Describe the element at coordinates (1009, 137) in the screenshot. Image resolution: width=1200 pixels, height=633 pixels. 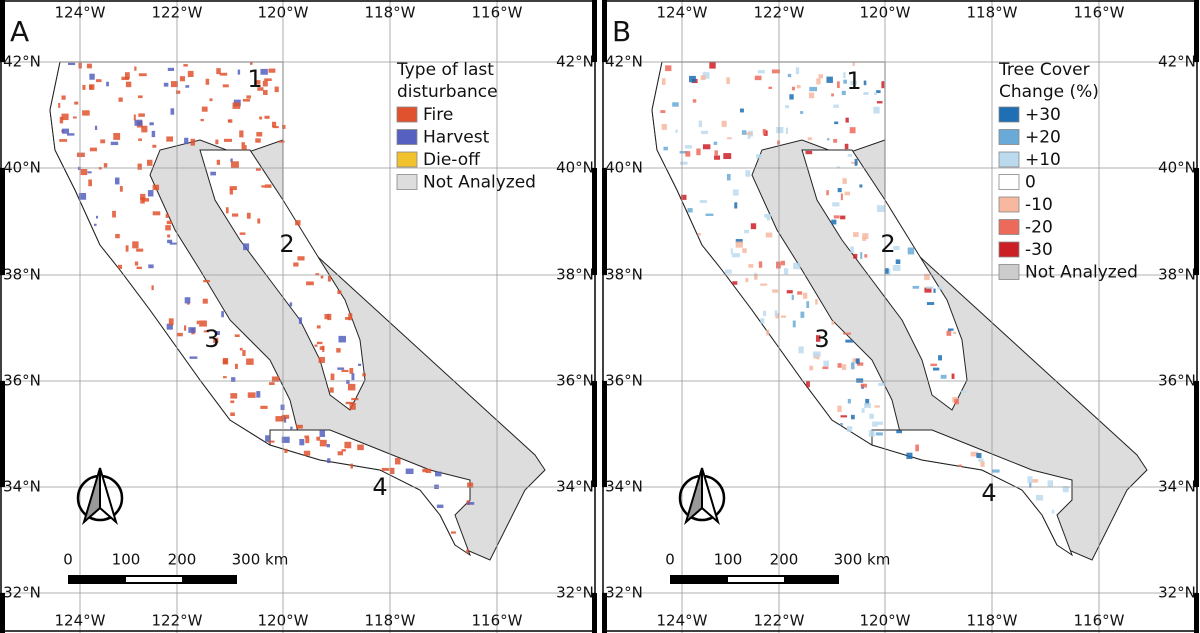
I see `legend-swatch` at that location.